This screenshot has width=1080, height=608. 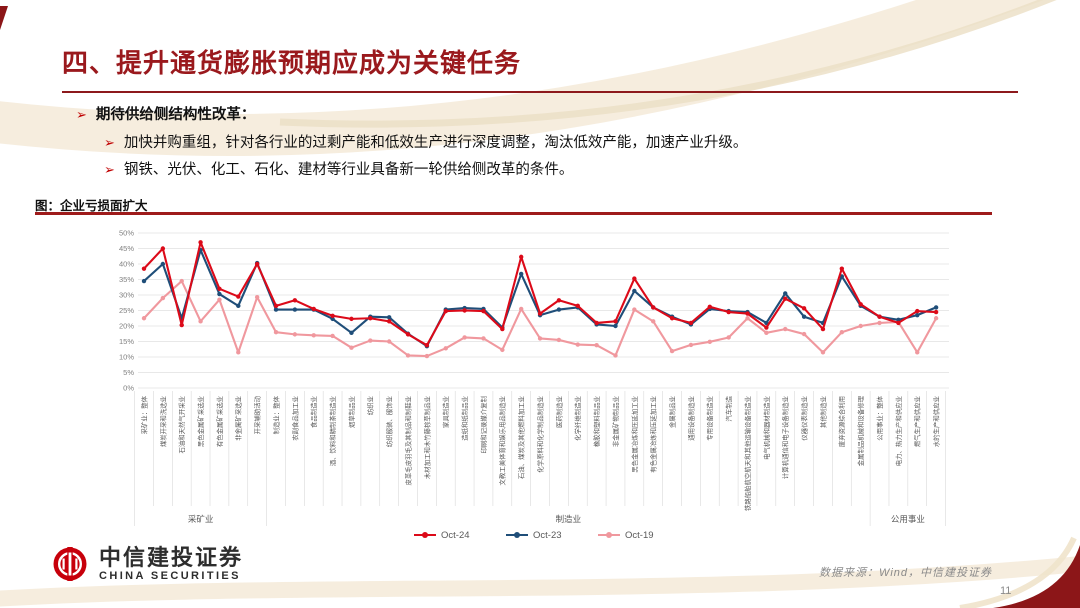 What do you see at coordinates (126, 264) in the screenshot?
I see `y-tick-label: 40%` at bounding box center [126, 264].